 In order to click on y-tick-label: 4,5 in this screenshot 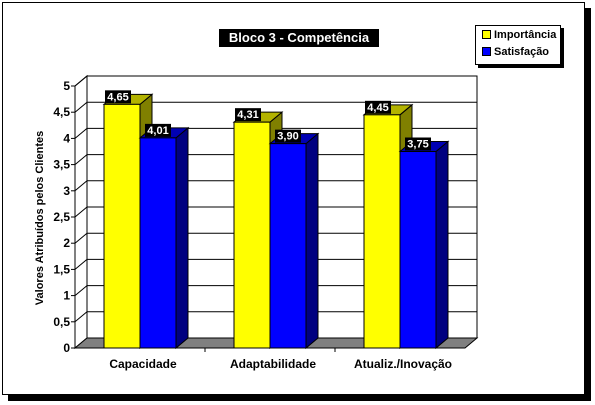, I will do `click(61, 112)`.